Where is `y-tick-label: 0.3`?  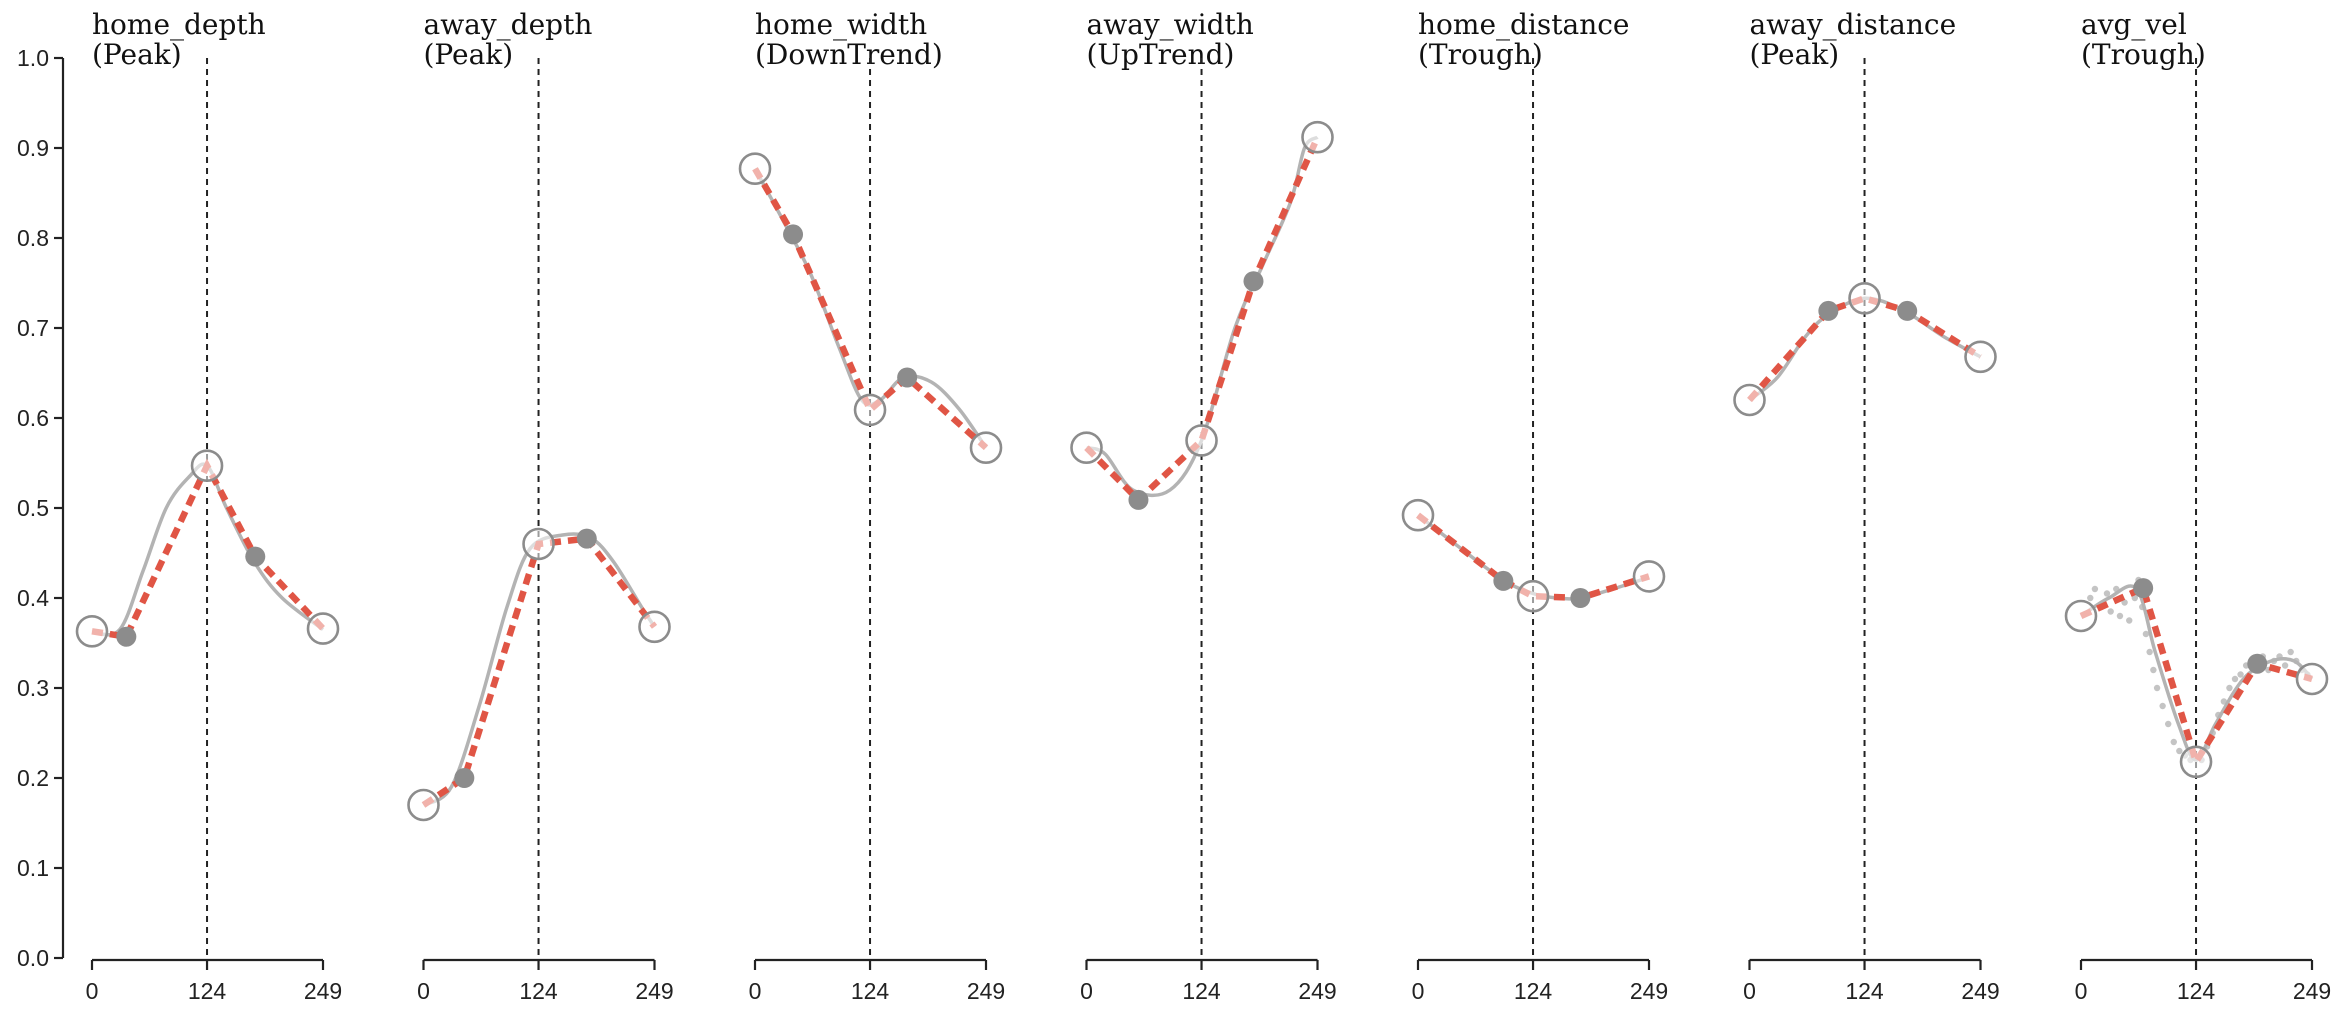
y-tick-label: 0.3 is located at coordinates (33, 688).